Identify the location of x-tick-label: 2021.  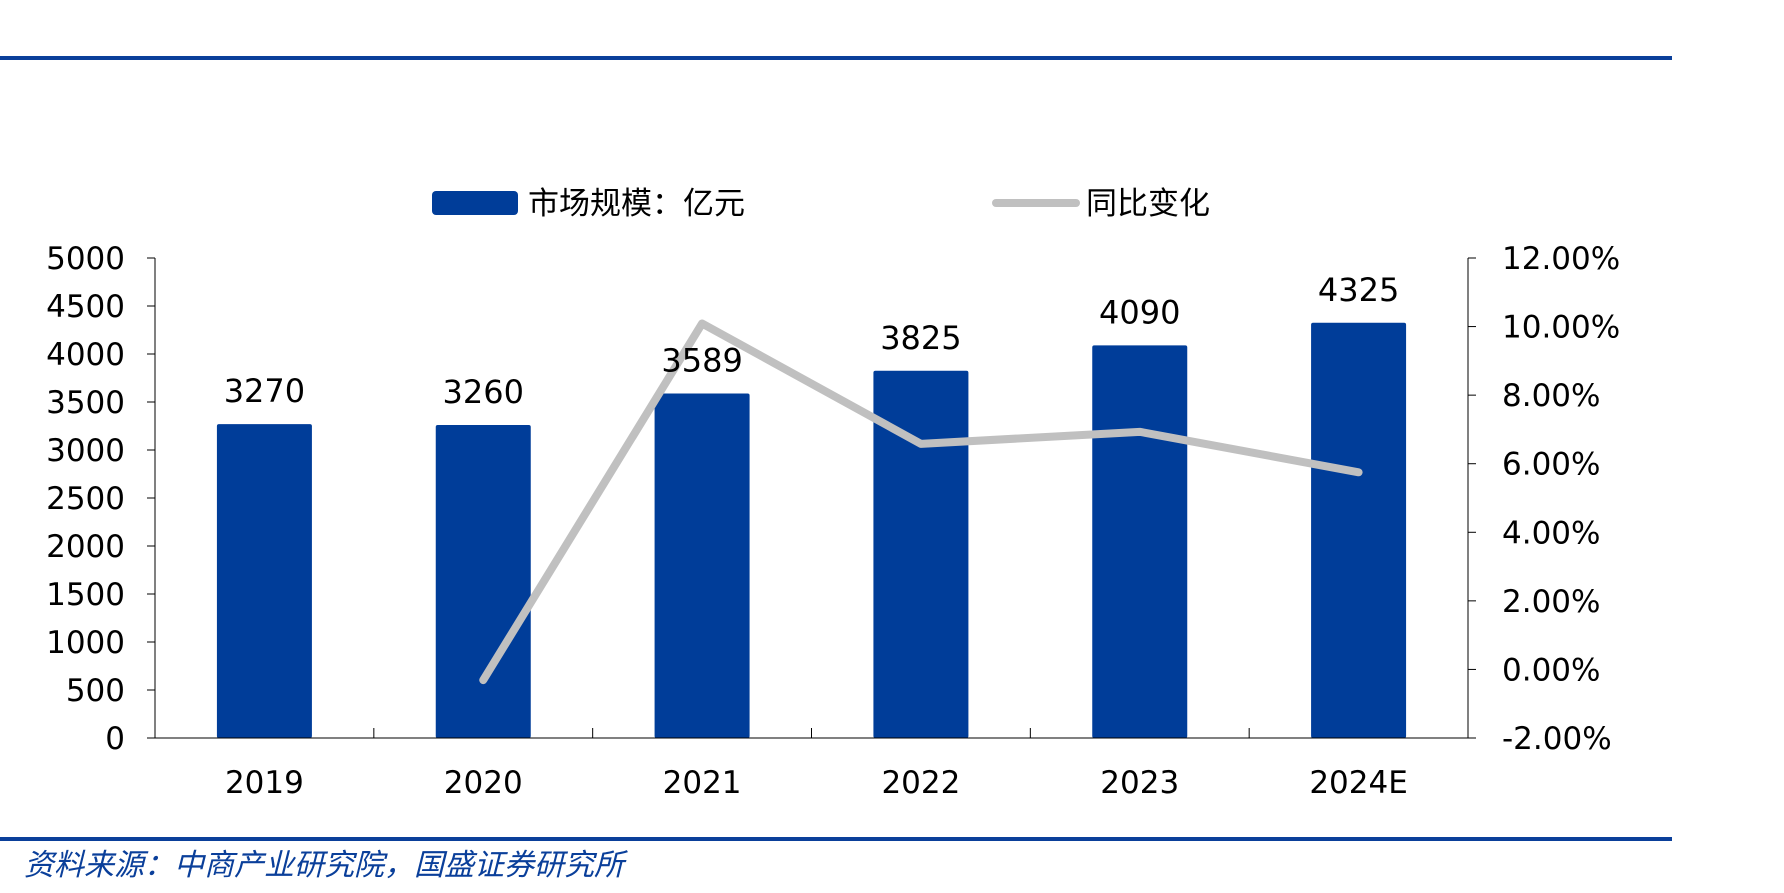
(702, 783).